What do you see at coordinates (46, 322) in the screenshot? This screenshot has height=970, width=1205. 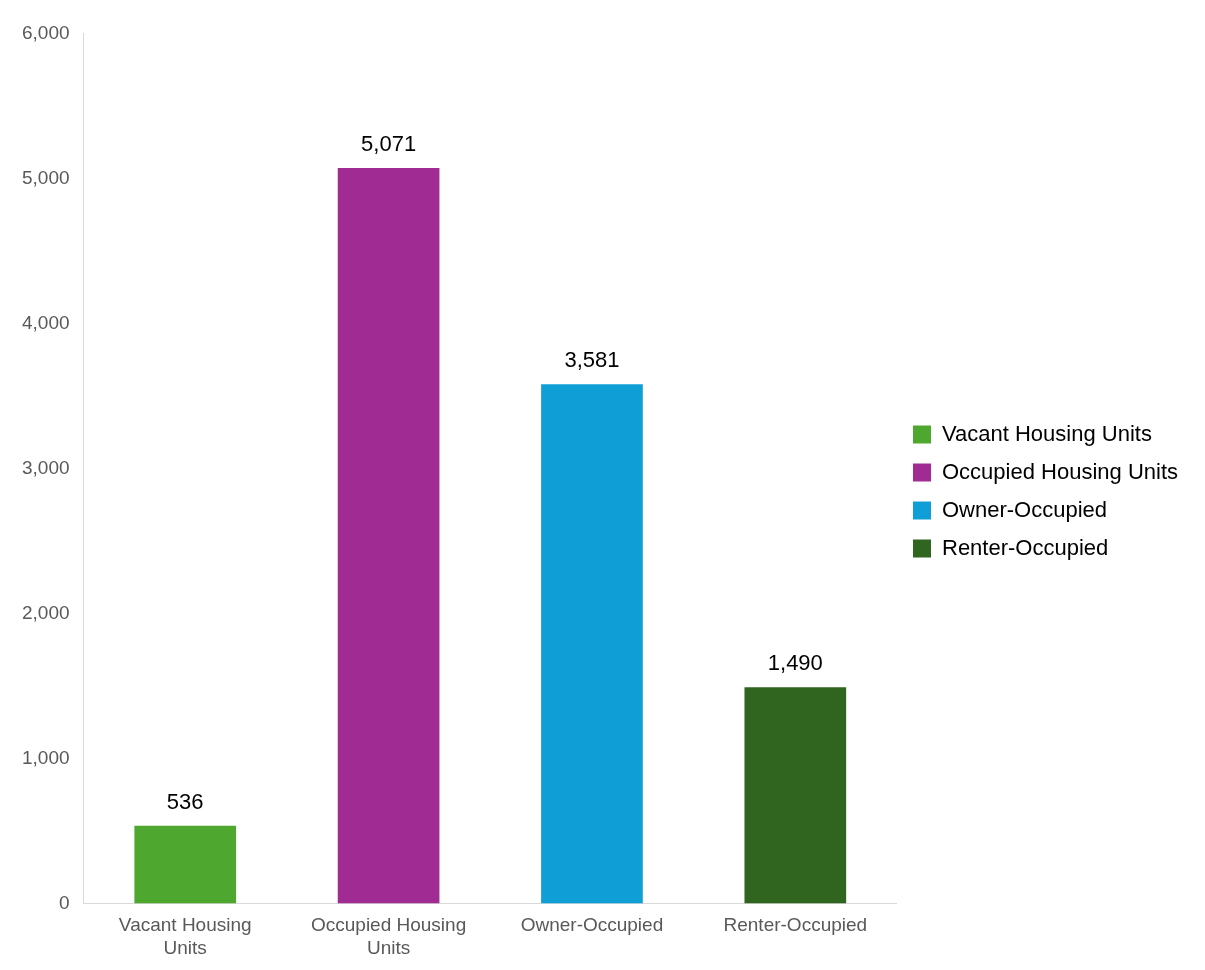 I see `y-tick-label: 4,000` at bounding box center [46, 322].